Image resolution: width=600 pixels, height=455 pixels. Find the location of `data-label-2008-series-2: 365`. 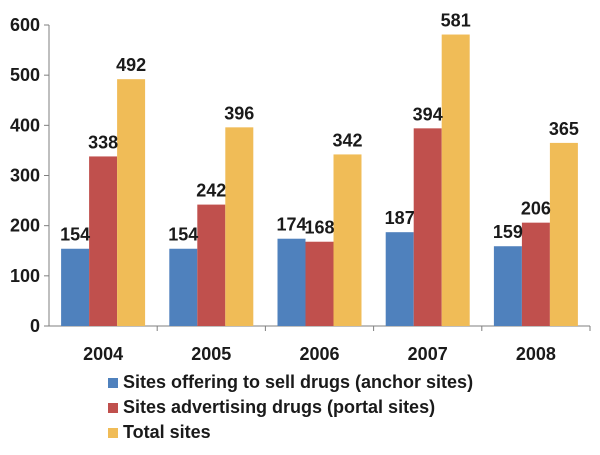

data-label-2008-series-2: 365 is located at coordinates (564, 129).